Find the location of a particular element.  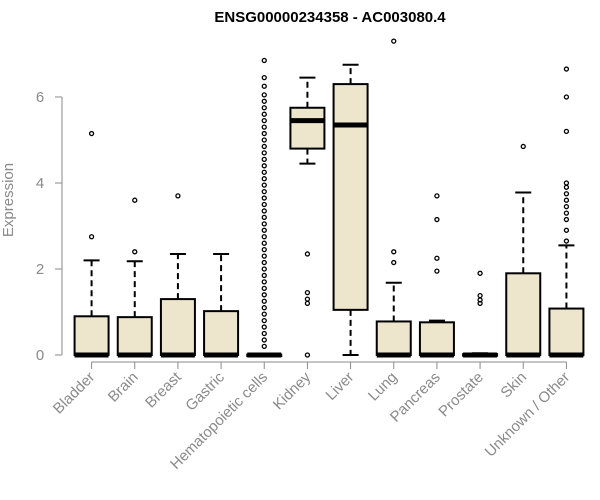

x-tick-label: Prostate is located at coordinates (461, 395).